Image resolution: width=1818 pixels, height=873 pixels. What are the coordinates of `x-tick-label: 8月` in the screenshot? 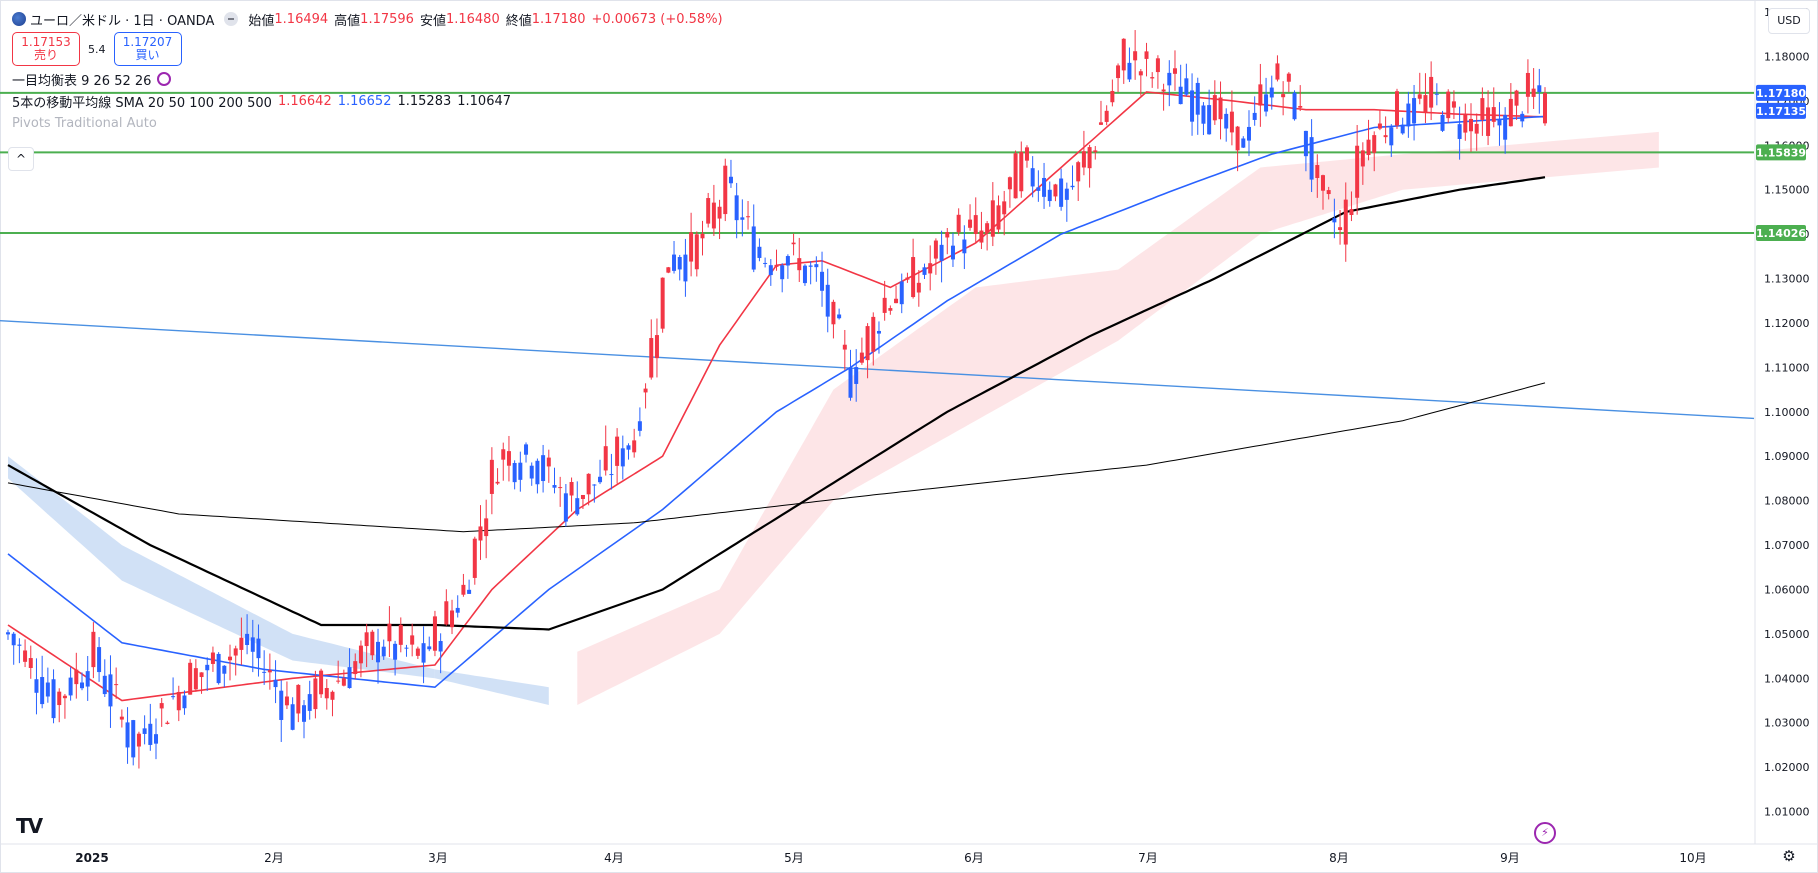 It's located at (1339, 858).